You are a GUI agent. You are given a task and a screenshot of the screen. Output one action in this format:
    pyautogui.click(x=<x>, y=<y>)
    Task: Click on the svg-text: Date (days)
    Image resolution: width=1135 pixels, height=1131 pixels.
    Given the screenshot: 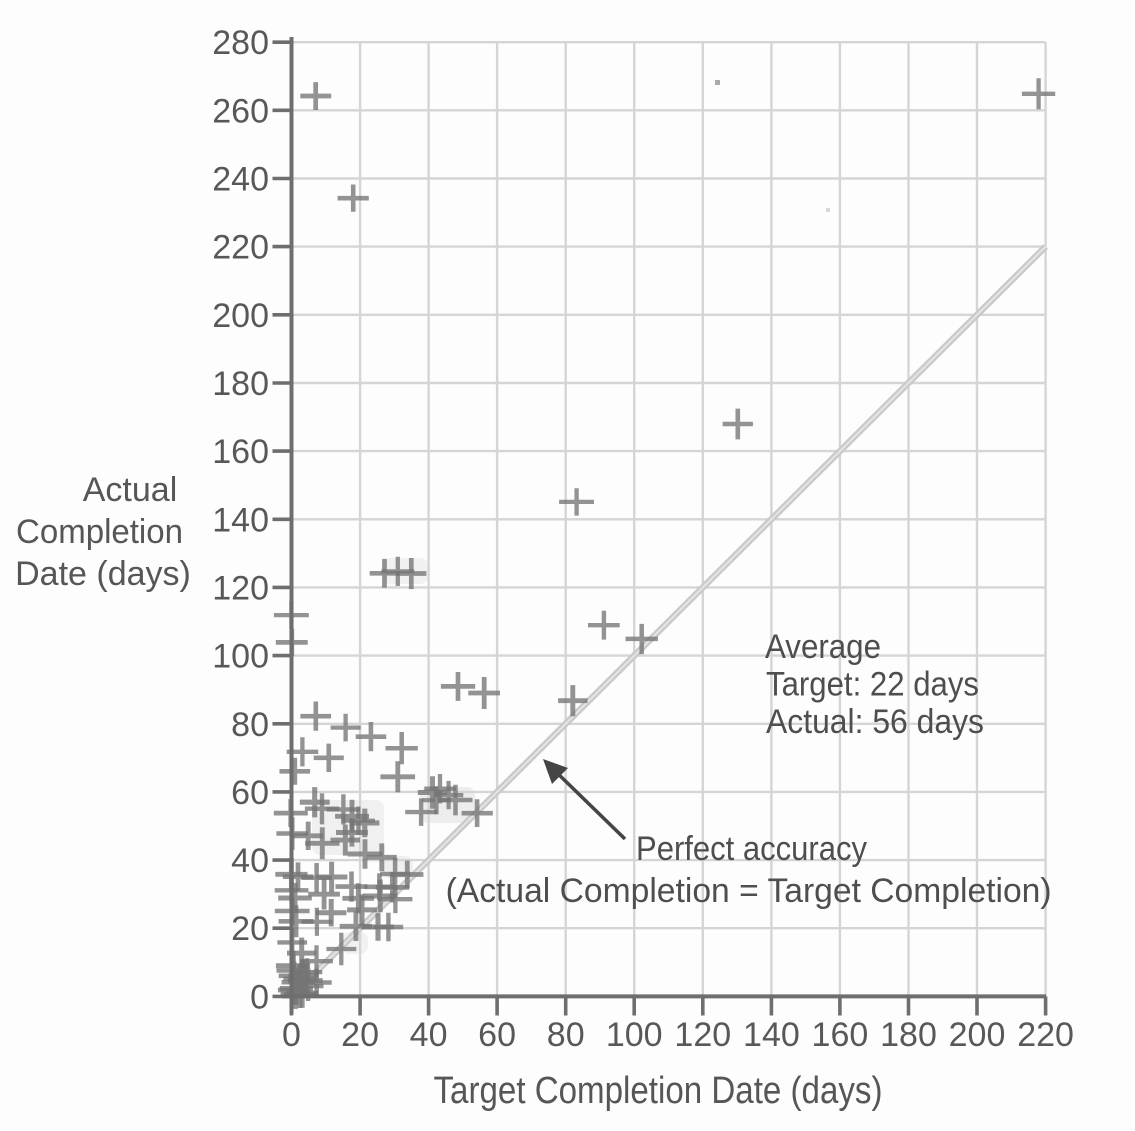 What is the action you would take?
    pyautogui.click(x=103, y=574)
    